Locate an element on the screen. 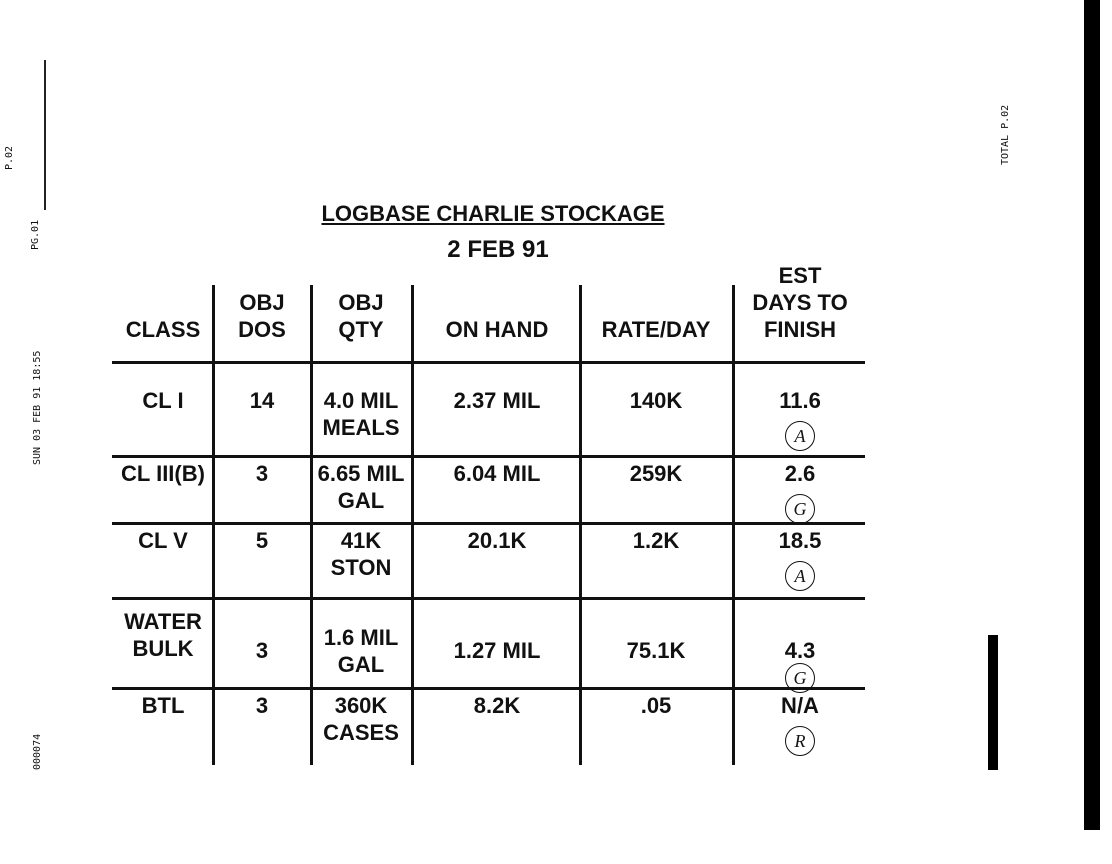 The image size is (1112, 864). table-cell: 41K is located at coordinates (361, 540).